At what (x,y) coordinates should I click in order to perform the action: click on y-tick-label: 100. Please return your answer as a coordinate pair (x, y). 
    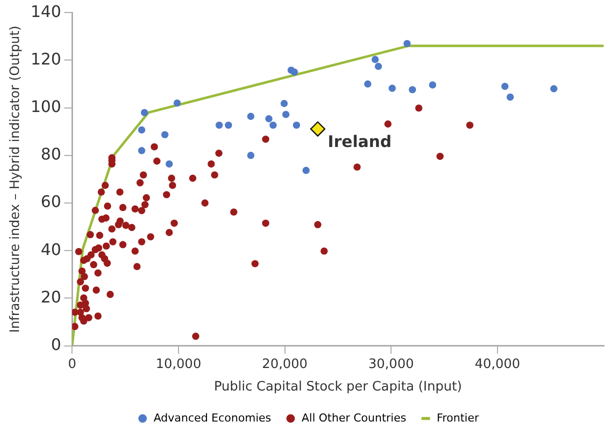
    Looking at the image, I should click on (46, 106).